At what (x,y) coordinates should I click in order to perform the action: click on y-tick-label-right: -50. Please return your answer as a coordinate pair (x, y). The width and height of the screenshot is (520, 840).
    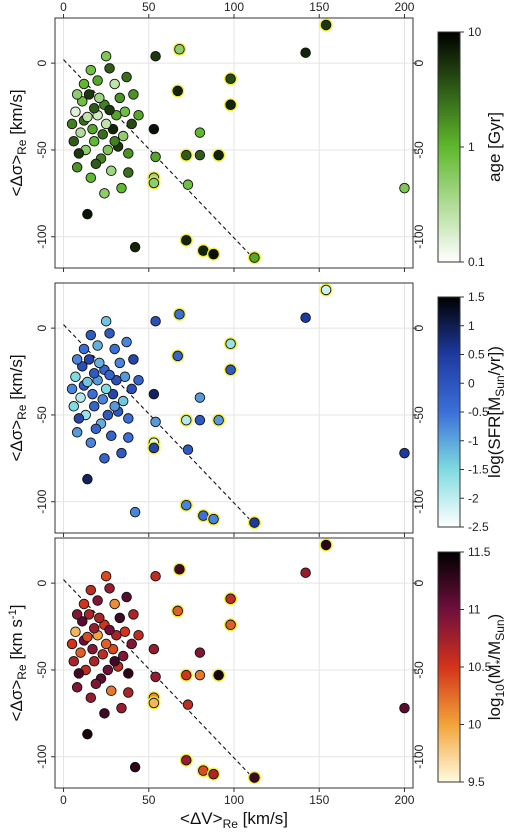
    Looking at the image, I should click on (419, 150).